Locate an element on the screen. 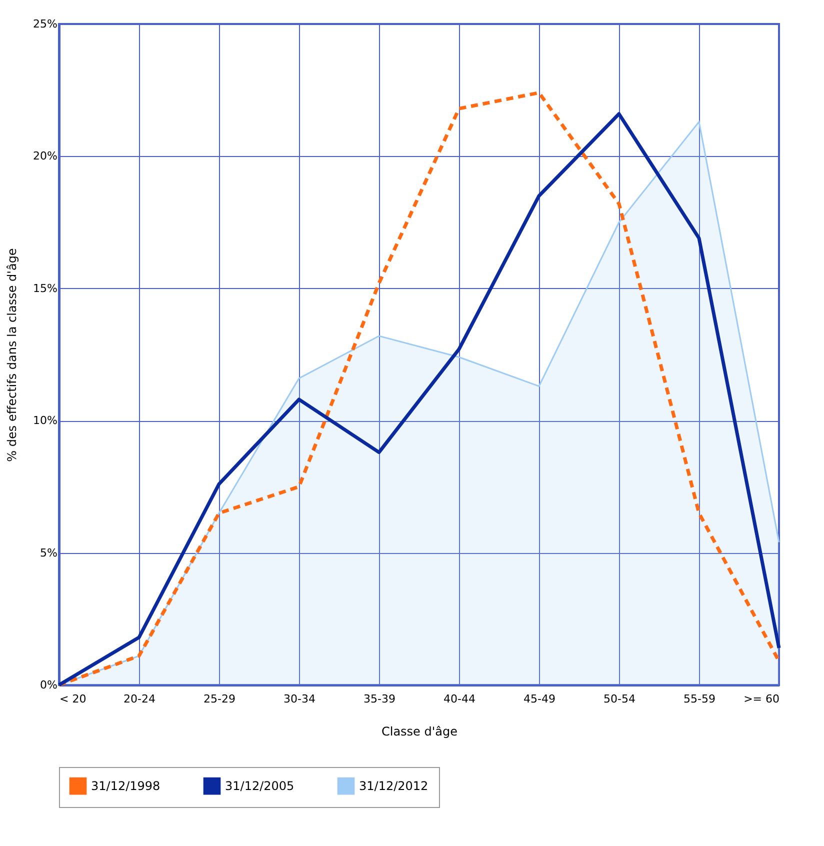 The height and width of the screenshot is (846, 824). x-tick-label: 45-49 is located at coordinates (540, 699).